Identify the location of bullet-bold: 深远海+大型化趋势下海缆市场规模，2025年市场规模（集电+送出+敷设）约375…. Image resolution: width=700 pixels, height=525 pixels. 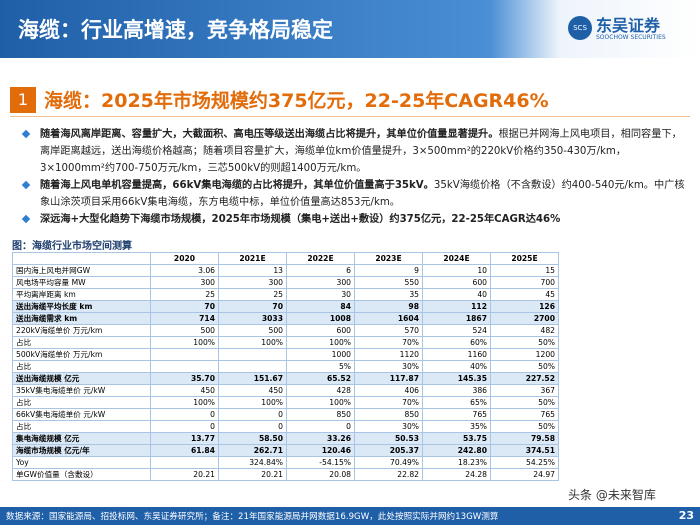
(300, 219).